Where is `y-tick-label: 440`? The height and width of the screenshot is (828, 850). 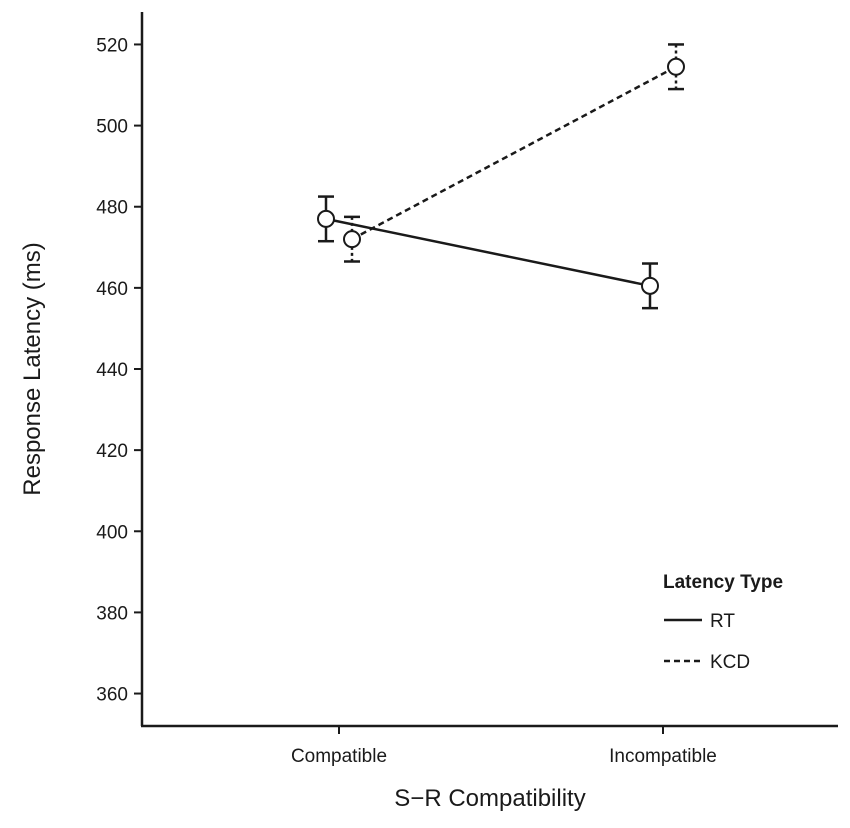 y-tick-label: 440 is located at coordinates (112, 370).